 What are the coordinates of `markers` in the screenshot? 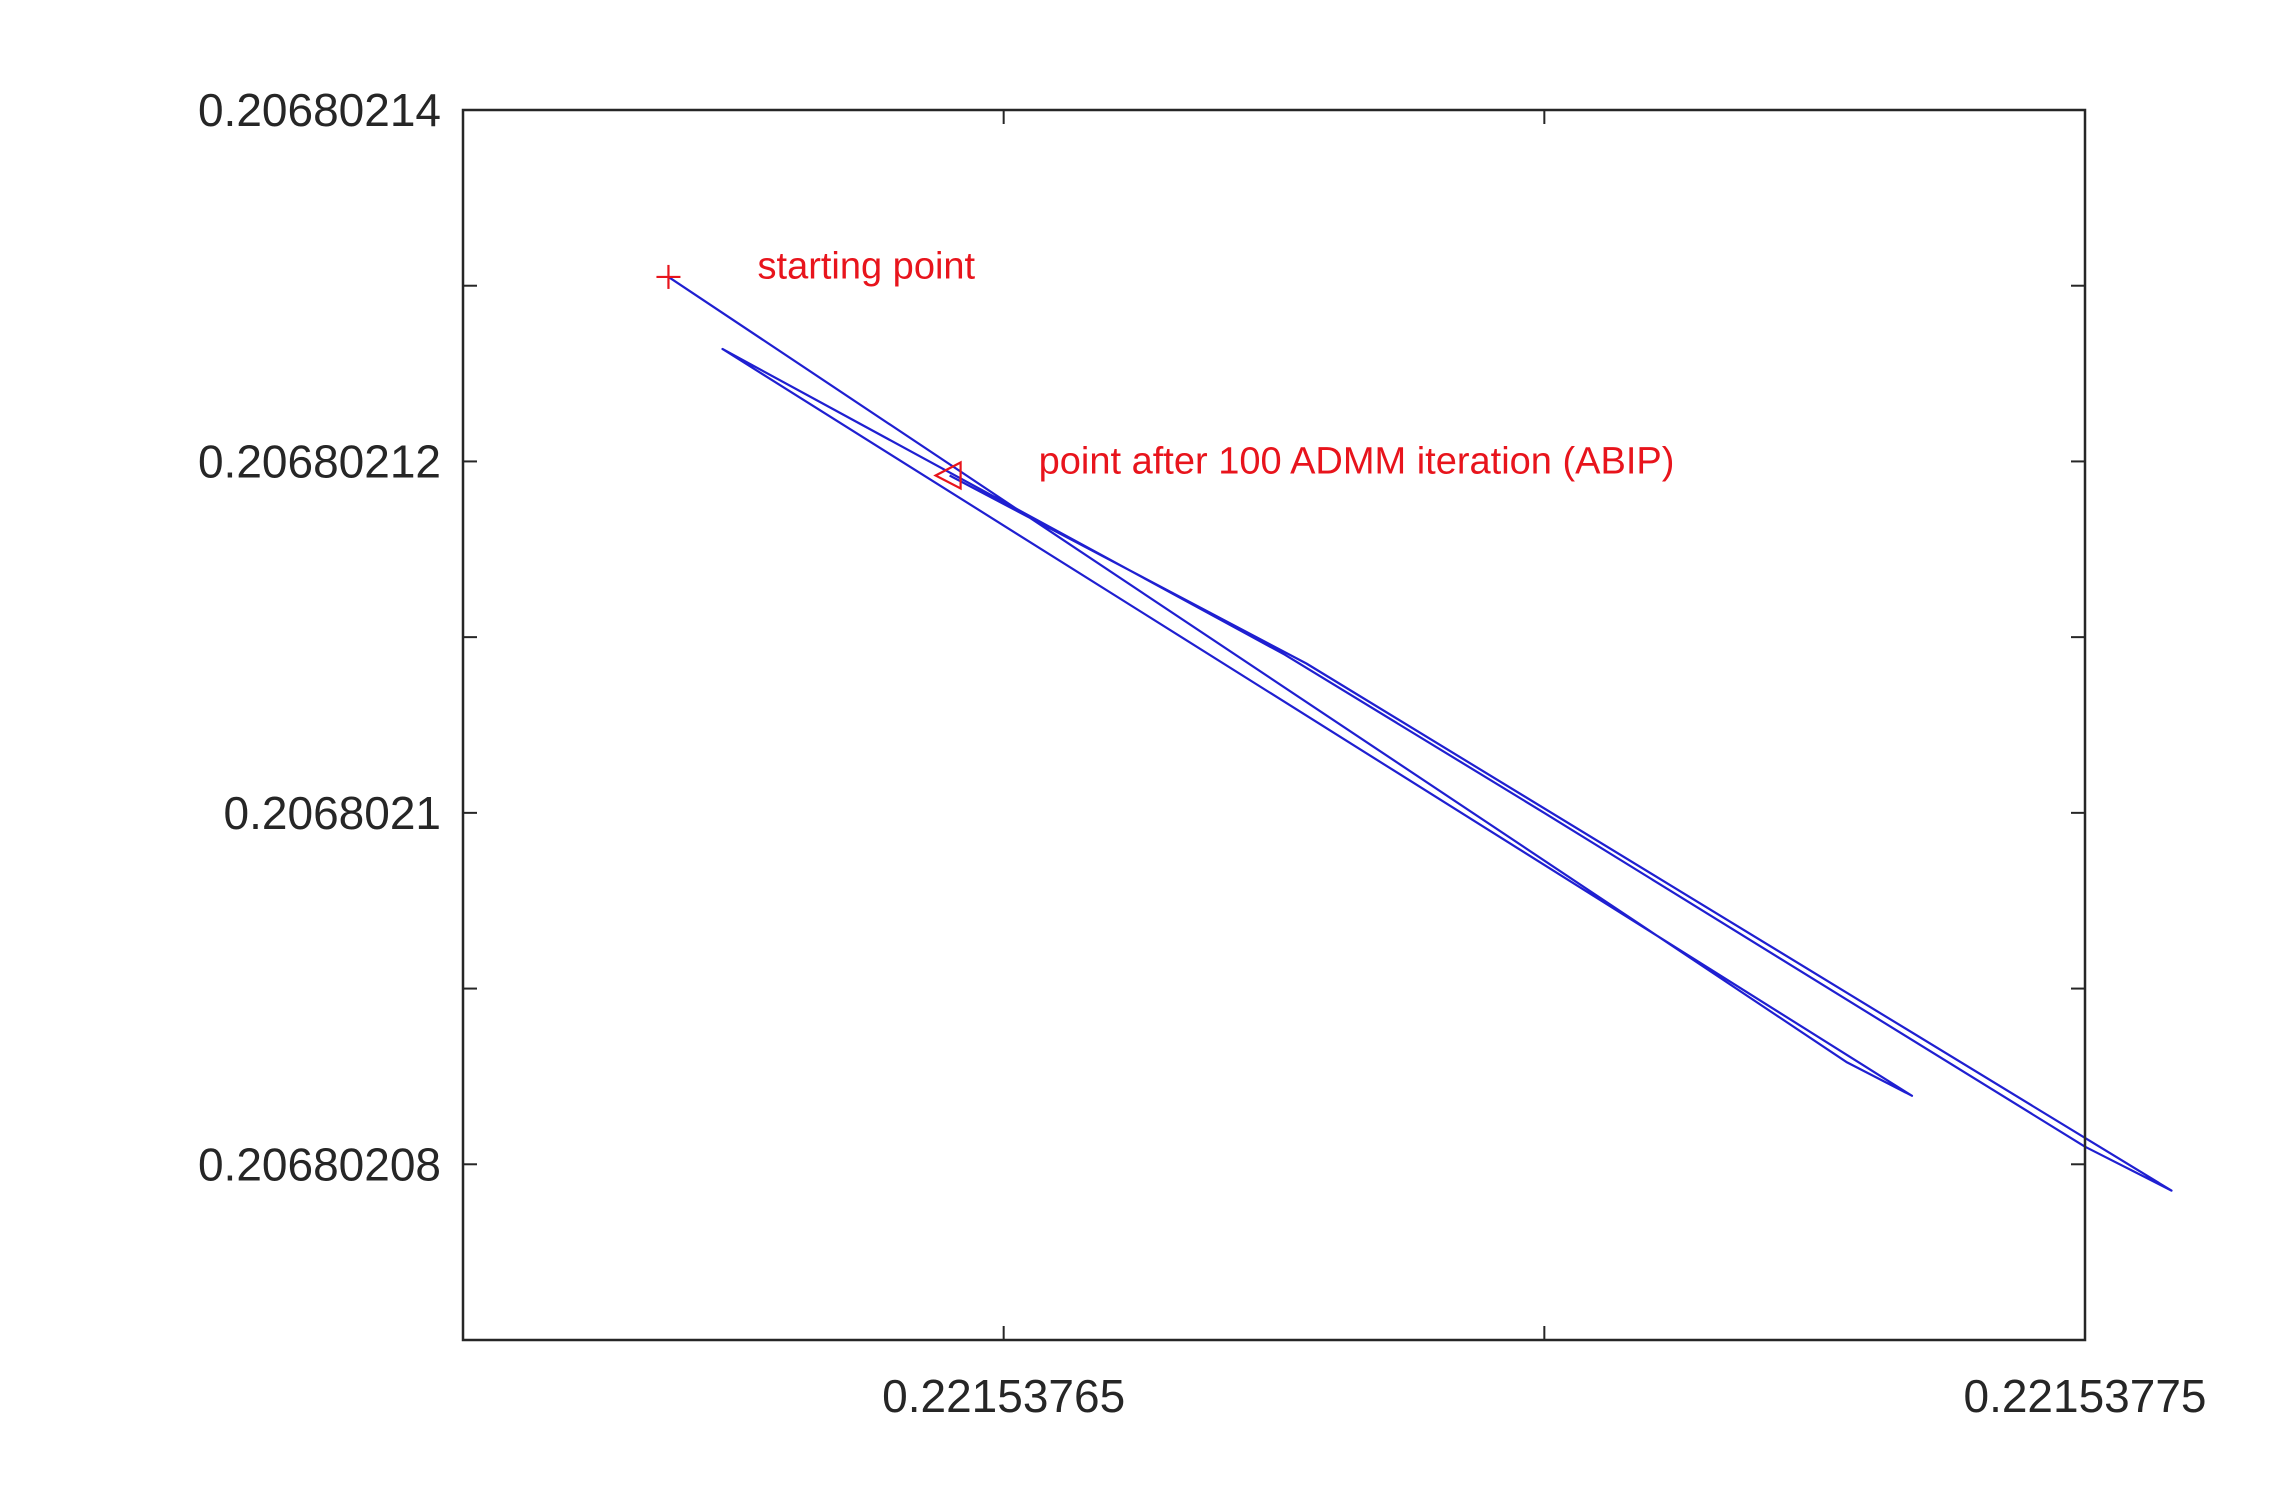 It's located at (809, 377).